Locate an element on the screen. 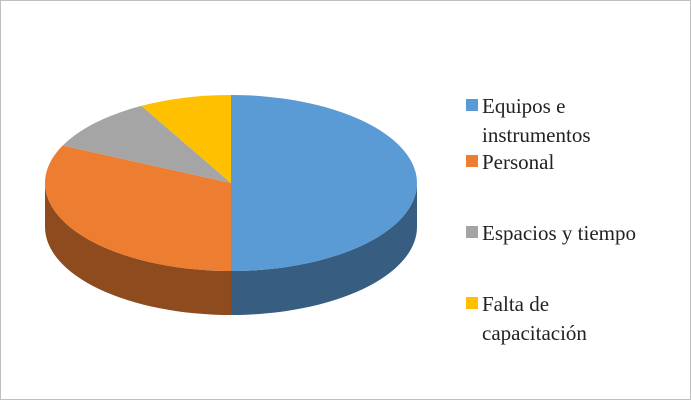 The width and height of the screenshot is (691, 400). legend-item: Equipos e instrumentos is located at coordinates (571, 121).